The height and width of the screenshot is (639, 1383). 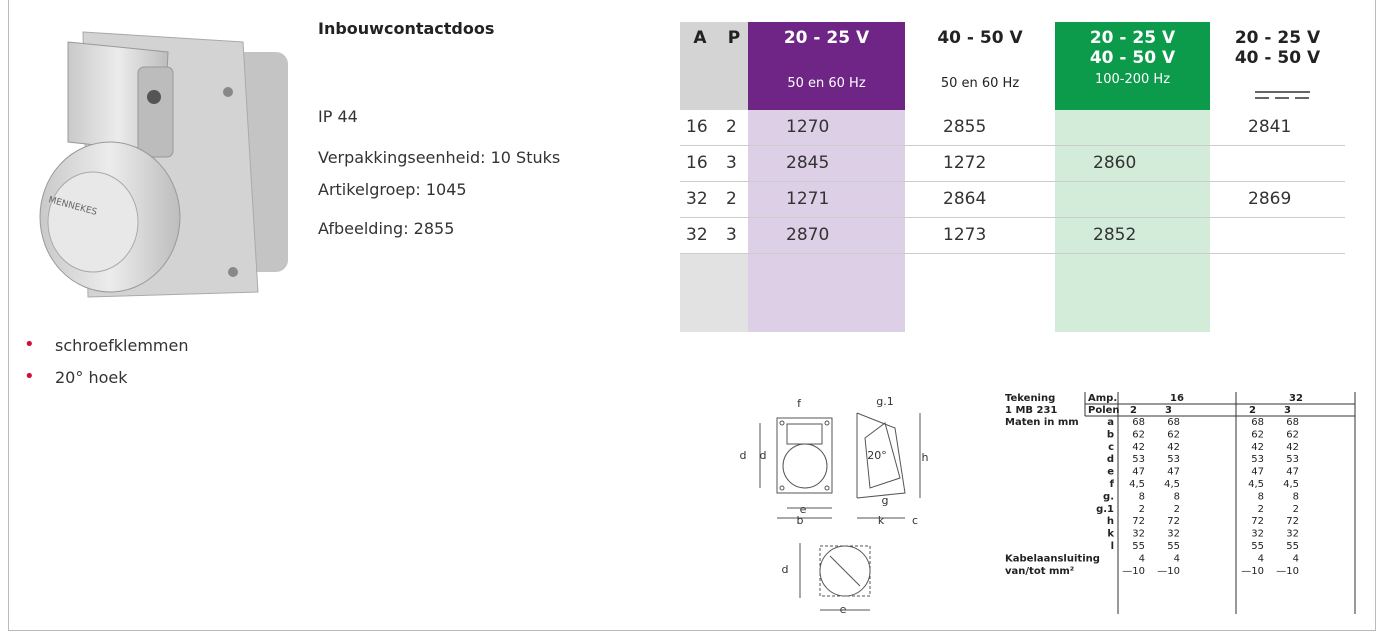 What do you see at coordinates (700, 164) in the screenshot?
I see `table-cell: 16` at bounding box center [700, 164].